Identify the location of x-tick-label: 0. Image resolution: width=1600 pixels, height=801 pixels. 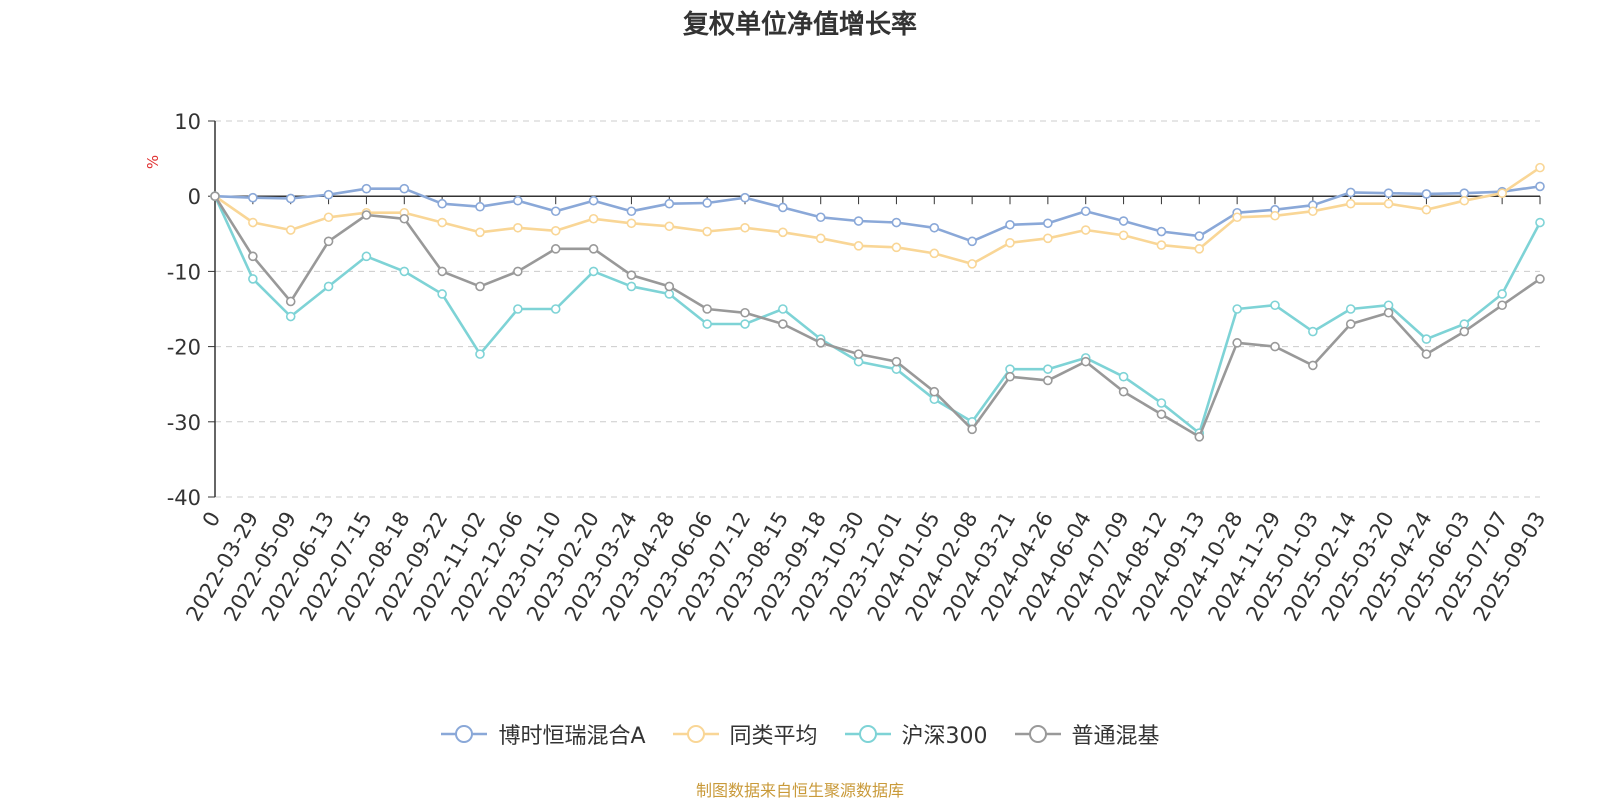
(211, 520).